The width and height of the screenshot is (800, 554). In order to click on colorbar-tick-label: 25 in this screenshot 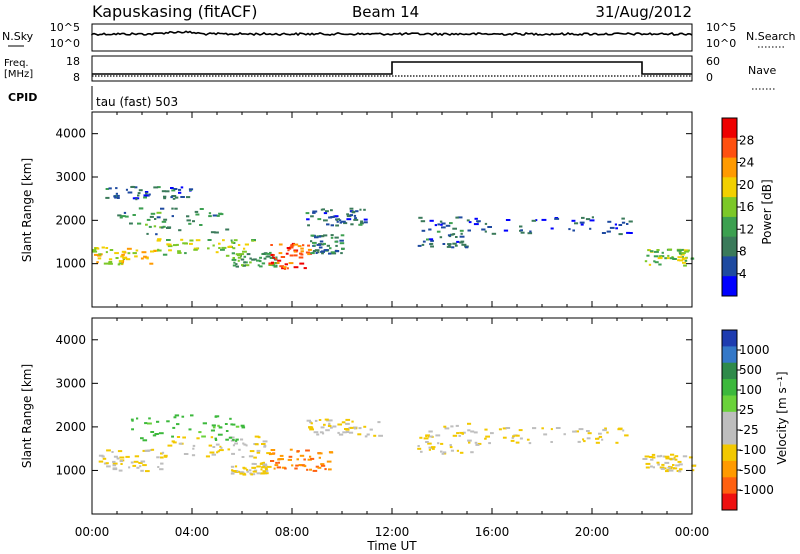, I will do `click(746, 410)`.